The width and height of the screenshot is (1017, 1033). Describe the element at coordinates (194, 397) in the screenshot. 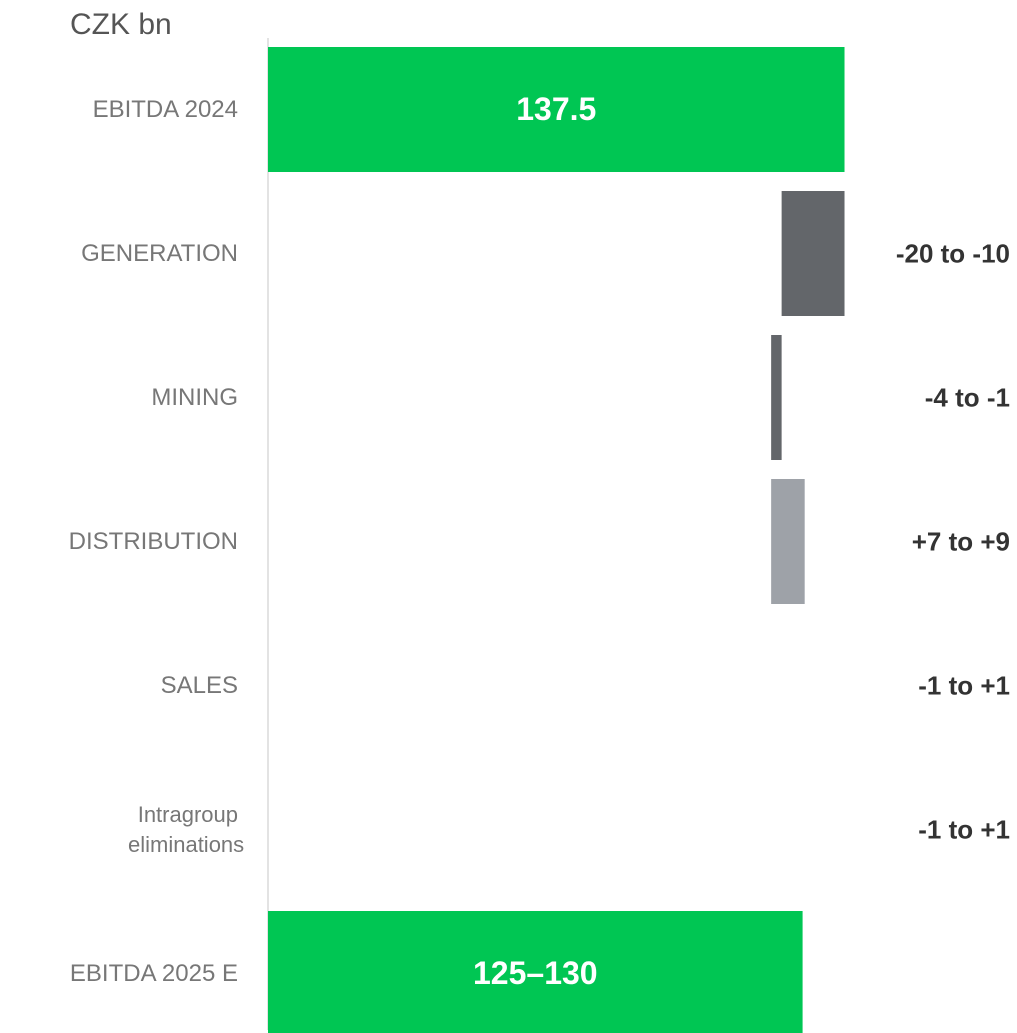

I see `category-label: MINING` at that location.